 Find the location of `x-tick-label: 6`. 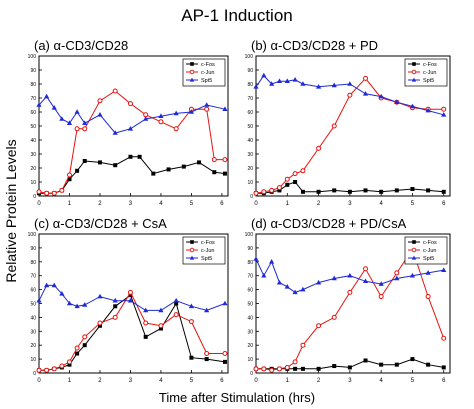

x-tick-label: 6 is located at coordinates (444, 381).